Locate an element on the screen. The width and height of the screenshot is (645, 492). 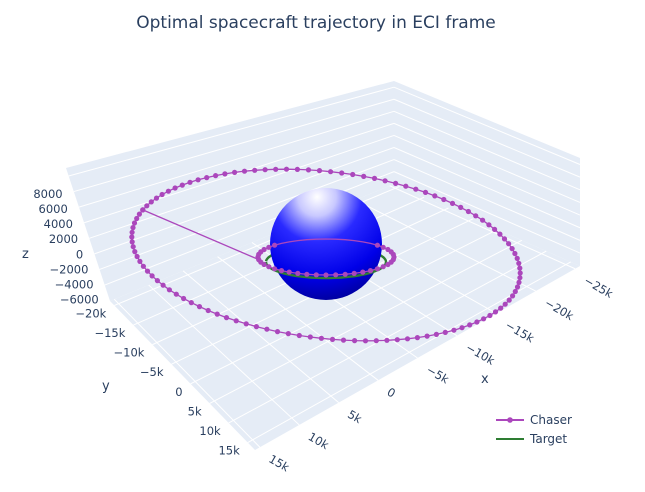
legend-item-target: Target is located at coordinates (531, 439).